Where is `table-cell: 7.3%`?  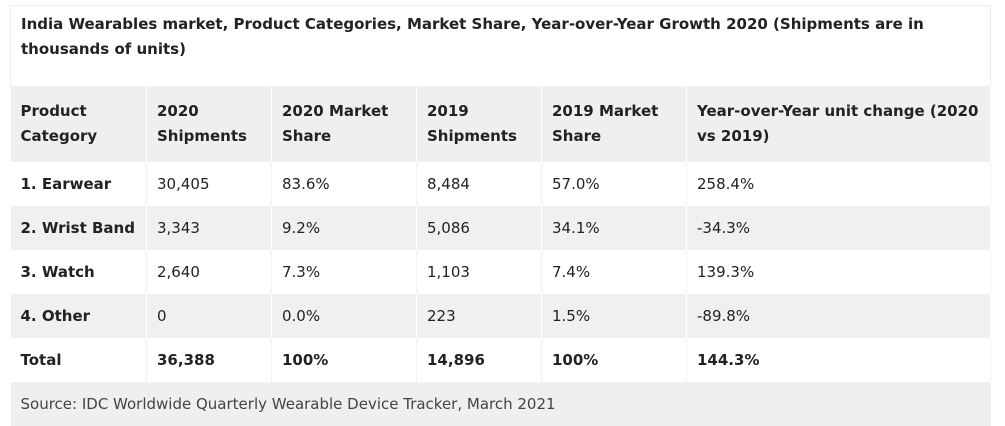
table-cell: 7.3% is located at coordinates (344, 272).